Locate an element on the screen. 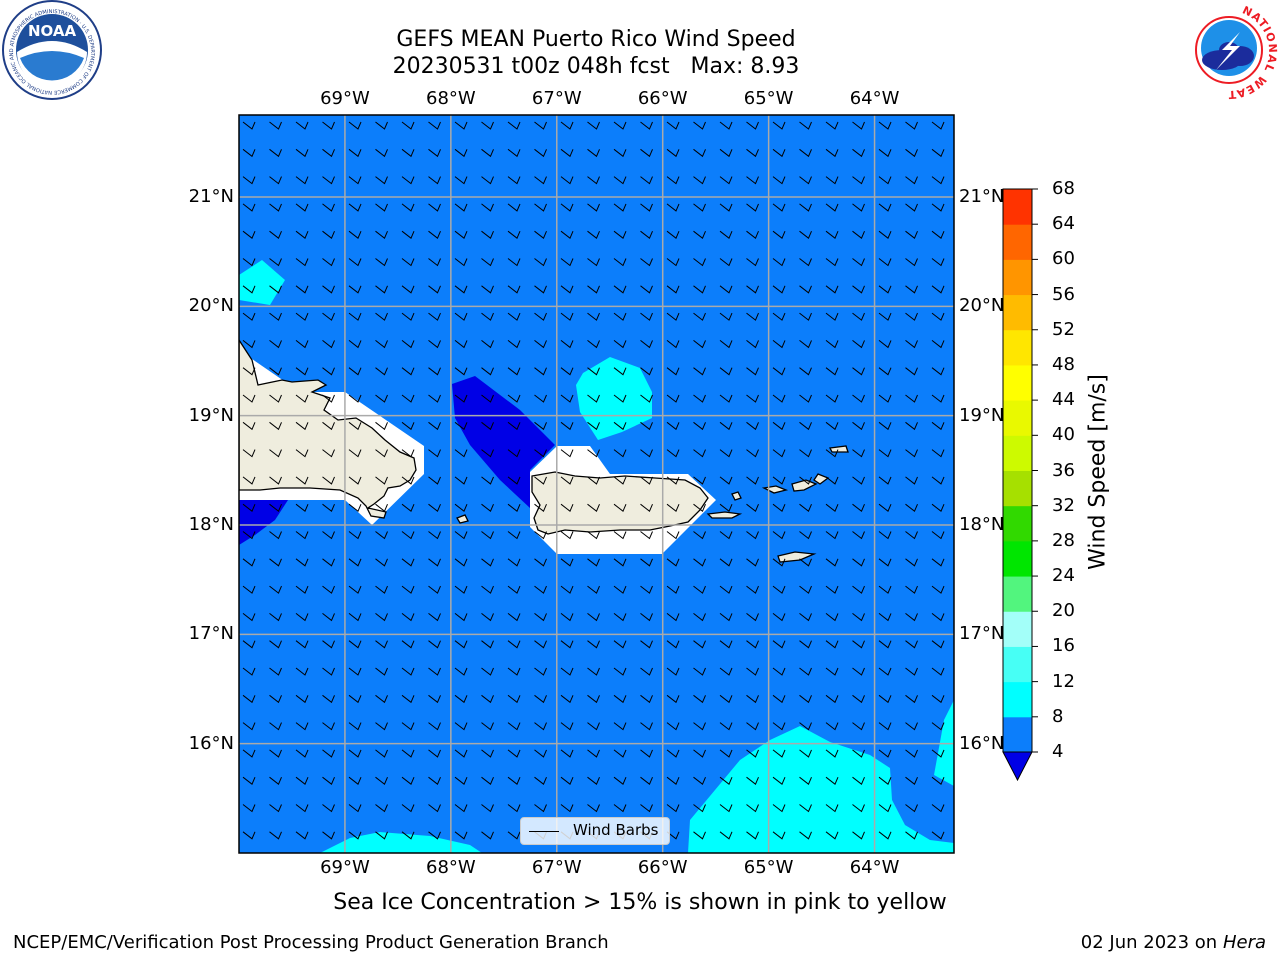  lat-label-right: 21°N is located at coordinates (982, 196).